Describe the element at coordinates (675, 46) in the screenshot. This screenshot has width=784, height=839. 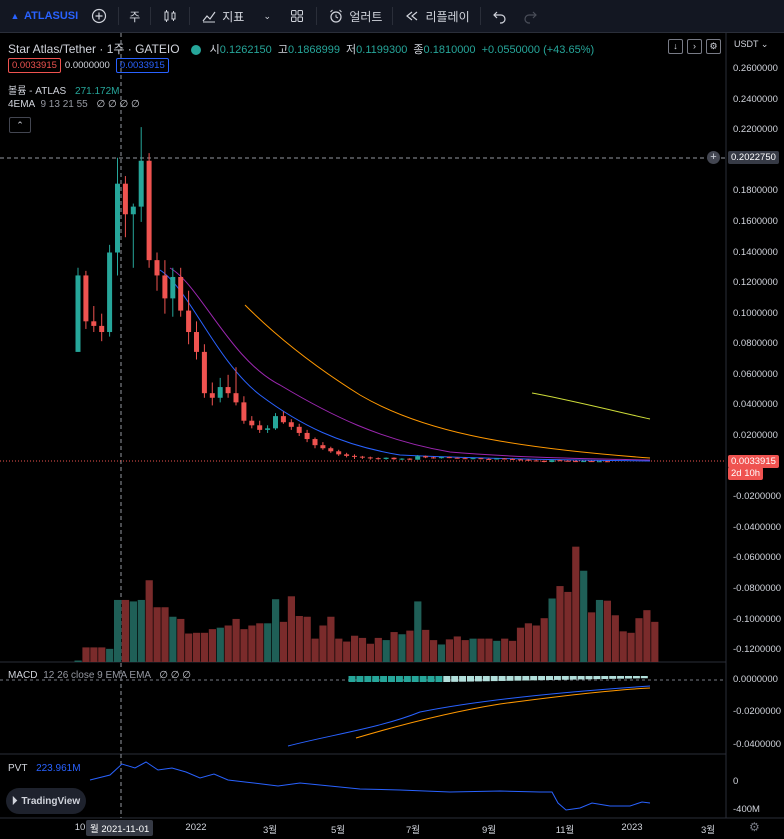
I see `collapse-button: ↓` at that location.